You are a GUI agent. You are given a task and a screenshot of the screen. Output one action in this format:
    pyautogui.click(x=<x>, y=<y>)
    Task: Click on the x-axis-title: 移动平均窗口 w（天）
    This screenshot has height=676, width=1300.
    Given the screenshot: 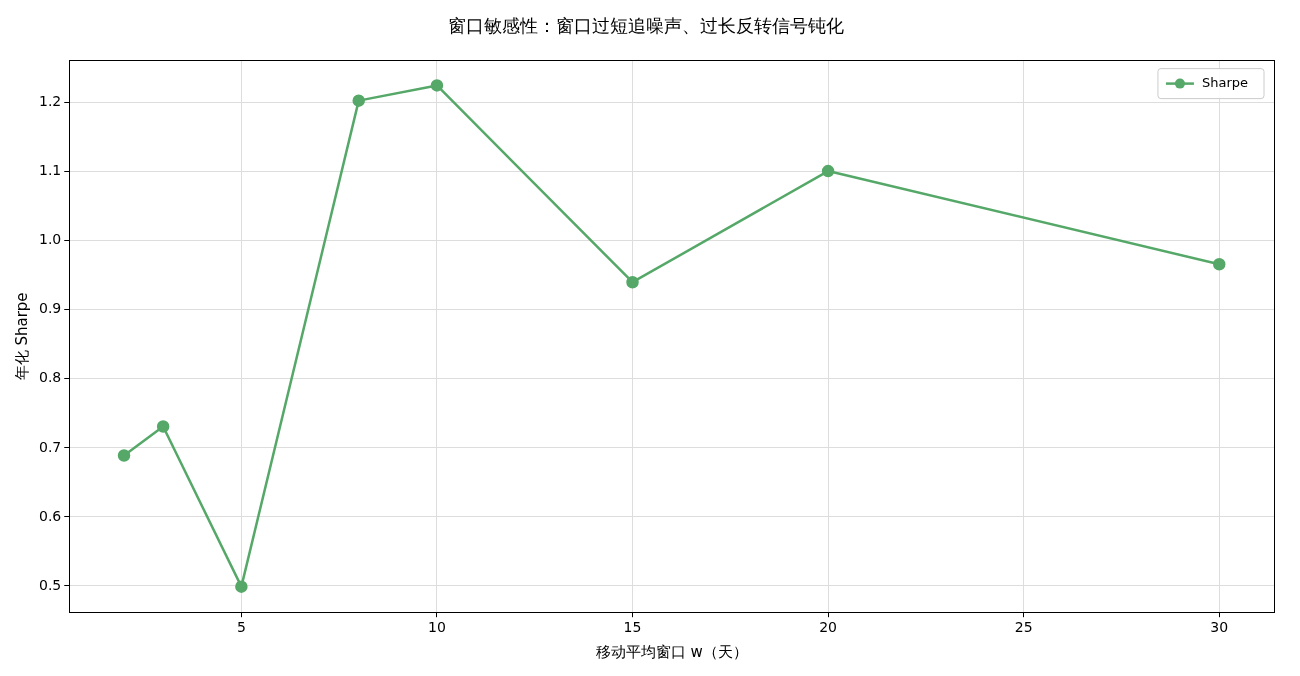 What is the action you would take?
    pyautogui.click(x=671, y=651)
    